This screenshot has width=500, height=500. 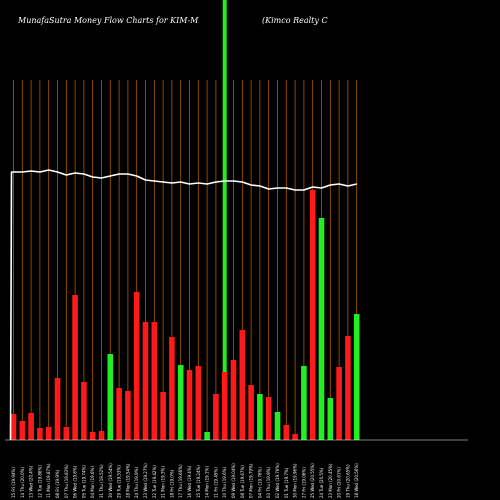 I want to click on x-tick-label: 19 Thu (20.65%), so click(x=347, y=481).